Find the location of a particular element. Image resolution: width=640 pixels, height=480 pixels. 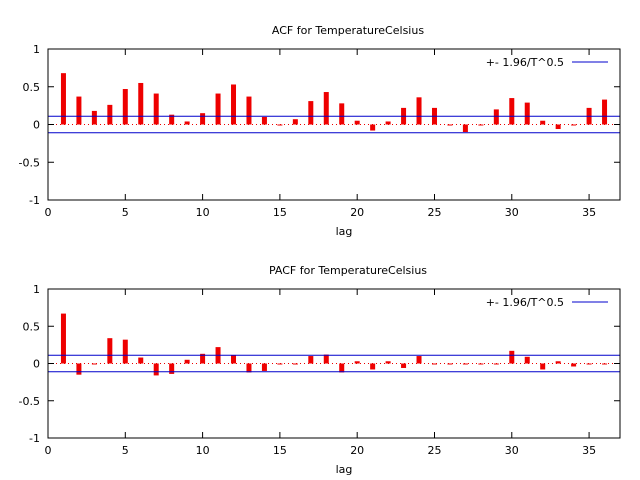

x-tick-label: 0 is located at coordinates (48, 212).